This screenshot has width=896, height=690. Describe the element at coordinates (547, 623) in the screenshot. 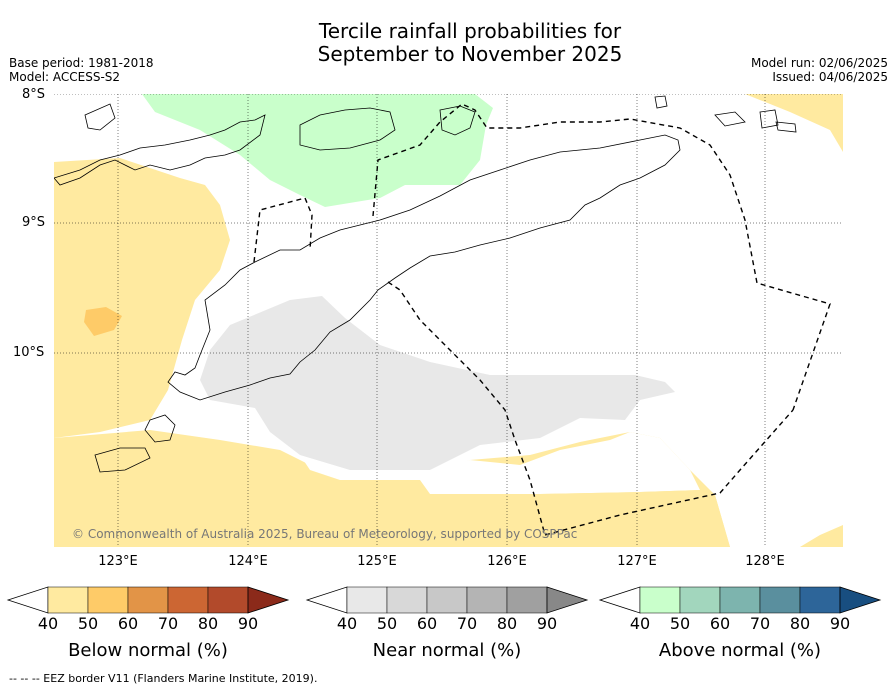

I see `near-tick-90: 90` at that location.